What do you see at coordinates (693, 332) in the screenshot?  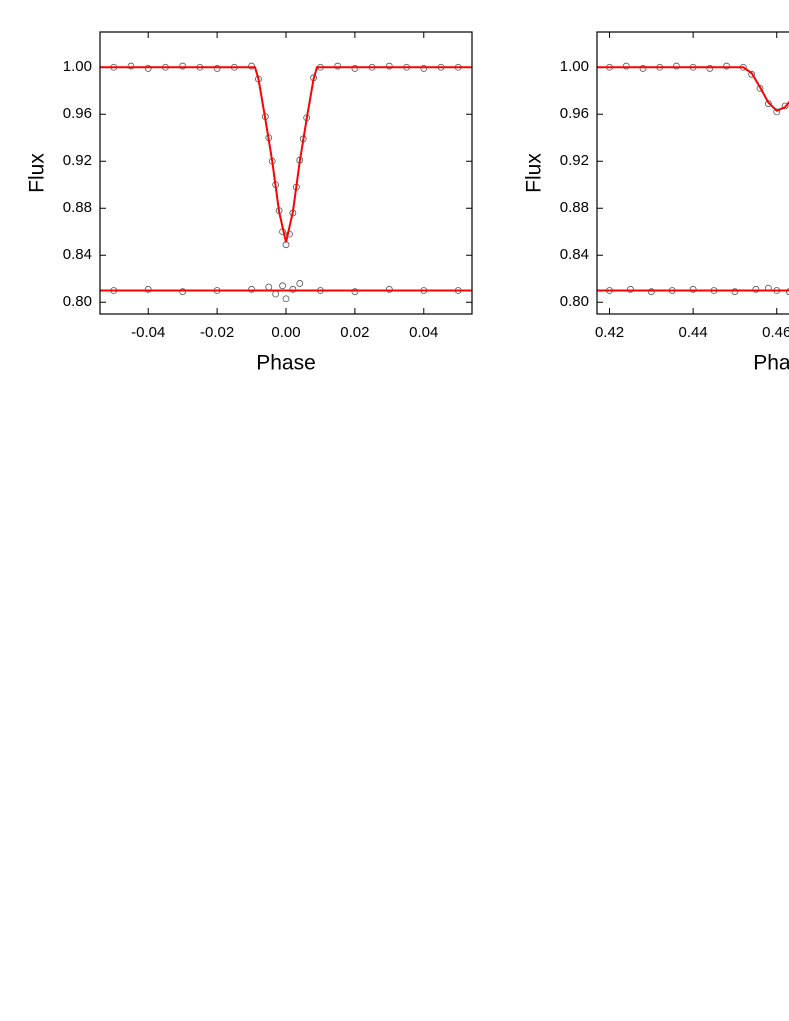 I see `x-tick-label: 0.44` at bounding box center [693, 332].